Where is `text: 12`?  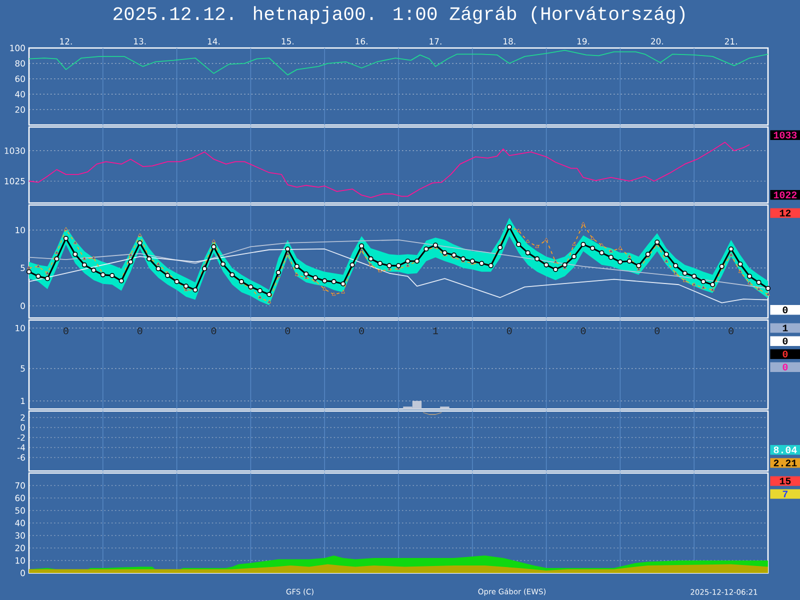
text: 12 is located at coordinates (785, 213).